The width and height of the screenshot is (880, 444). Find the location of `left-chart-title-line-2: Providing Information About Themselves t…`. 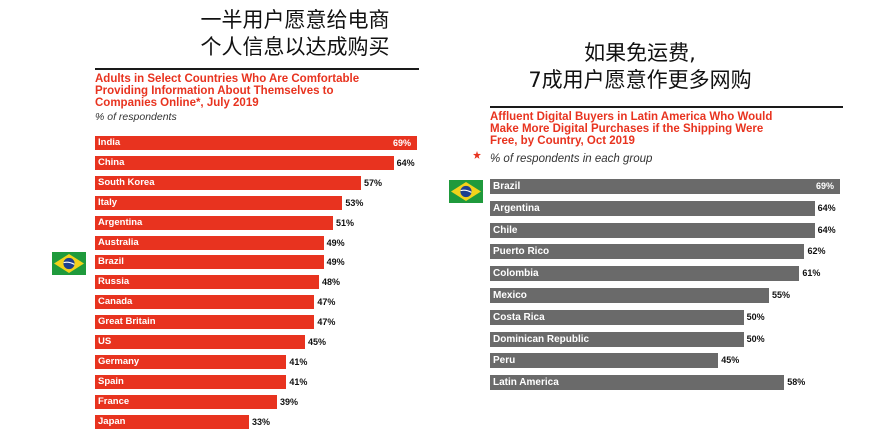

left-chart-title-line-2: Providing Information About Themselves t… is located at coordinates (214, 91).